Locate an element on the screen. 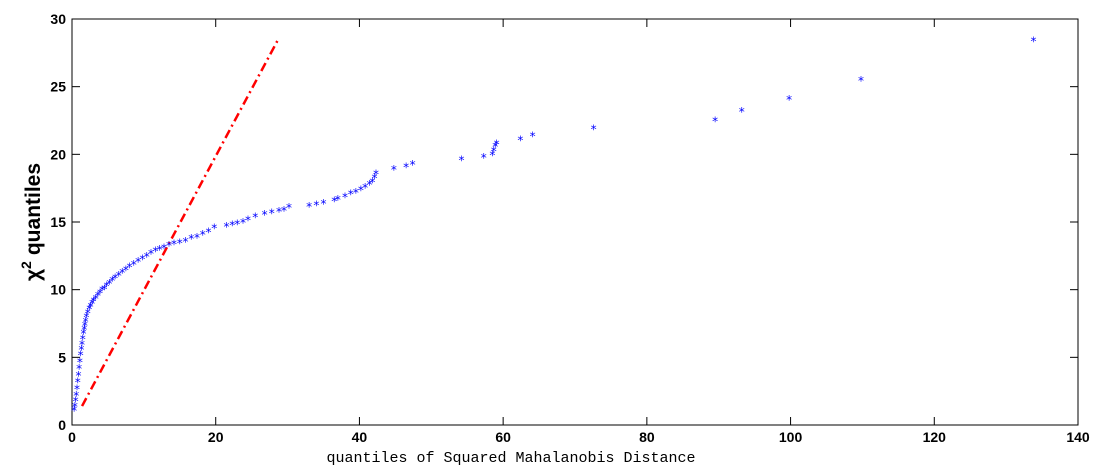 Image resolution: width=1100 pixels, height=466 pixels. x-tick-label: 100 is located at coordinates (791, 437).